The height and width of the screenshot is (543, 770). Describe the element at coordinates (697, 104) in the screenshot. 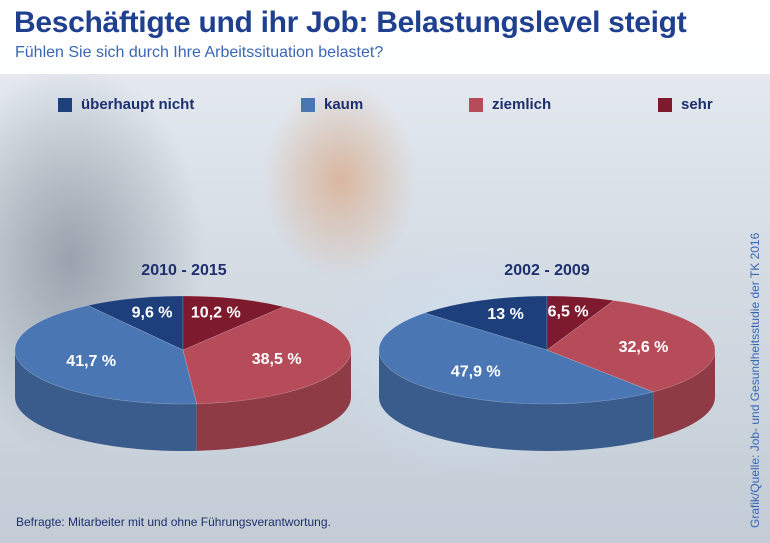

I see `legend-label: sehr` at that location.